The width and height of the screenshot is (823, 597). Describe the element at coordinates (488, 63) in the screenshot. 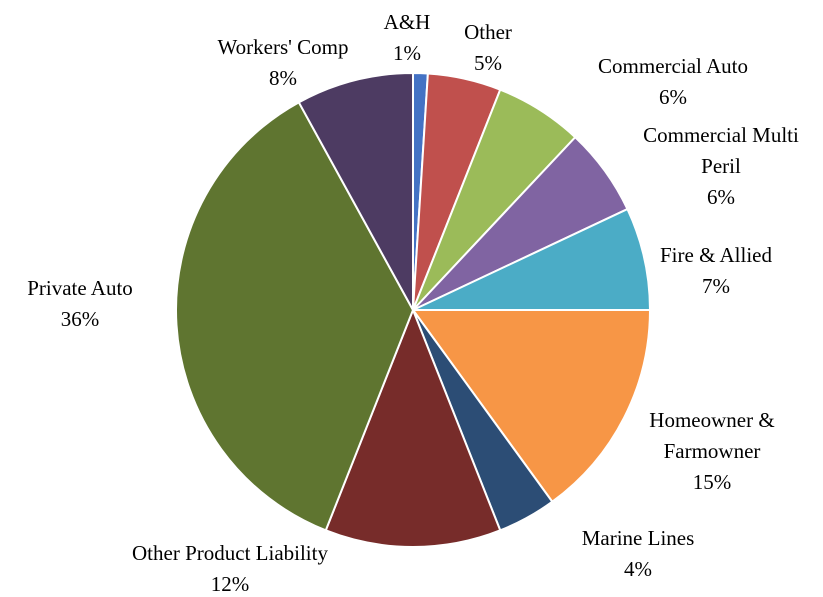

I see `value-label: 5%` at that location.